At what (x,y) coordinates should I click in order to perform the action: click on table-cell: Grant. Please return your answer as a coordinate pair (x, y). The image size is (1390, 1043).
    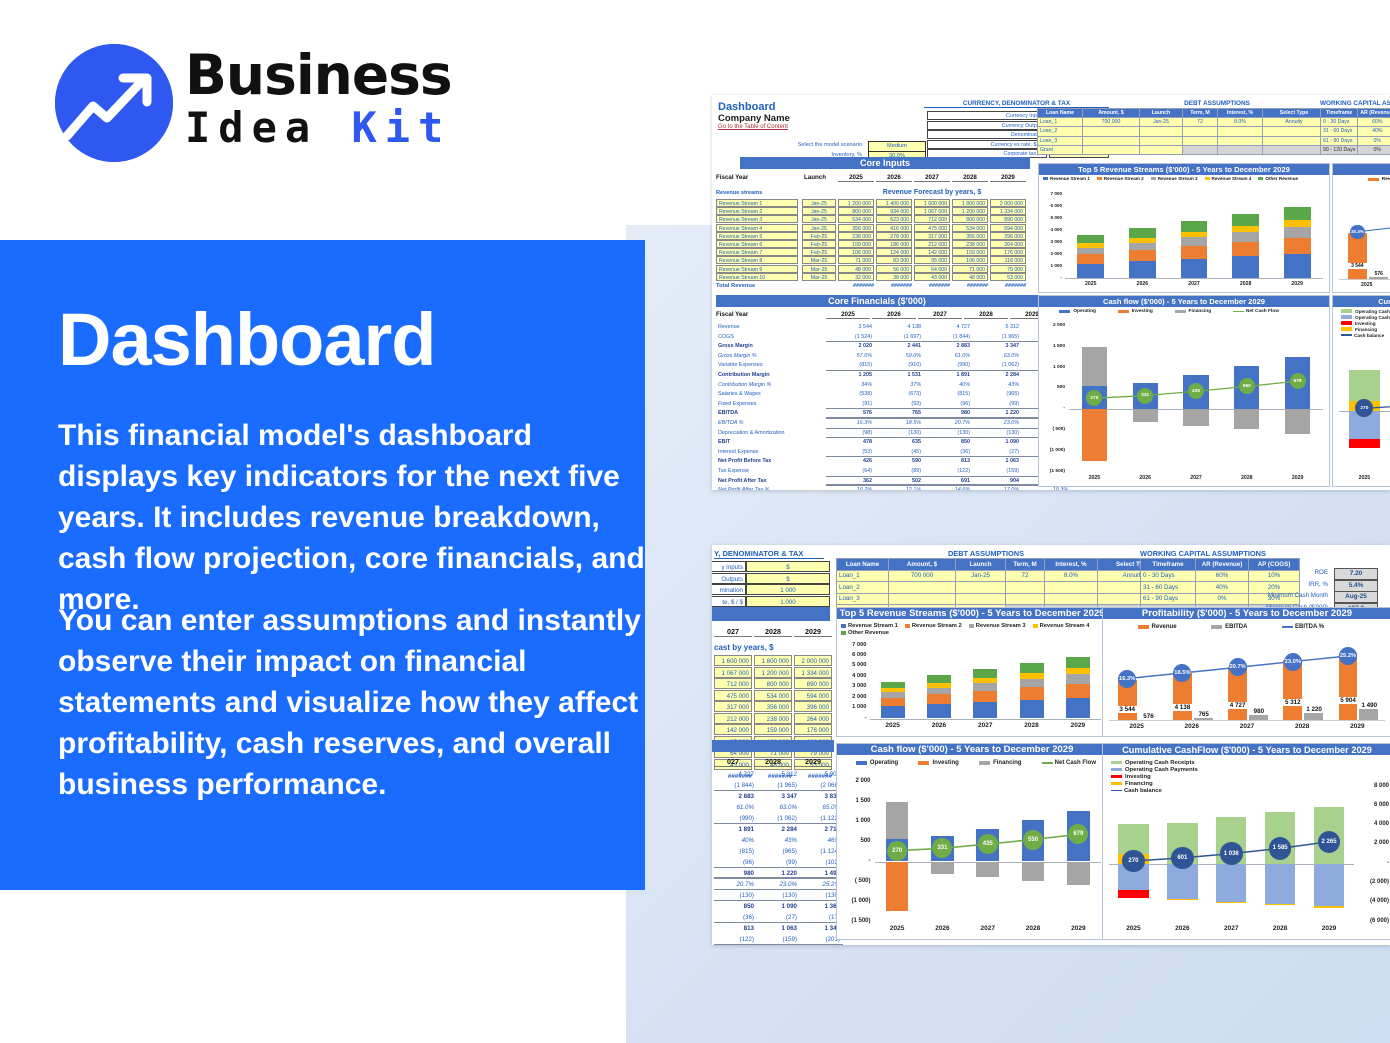
    Looking at the image, I should click on (1060, 149).